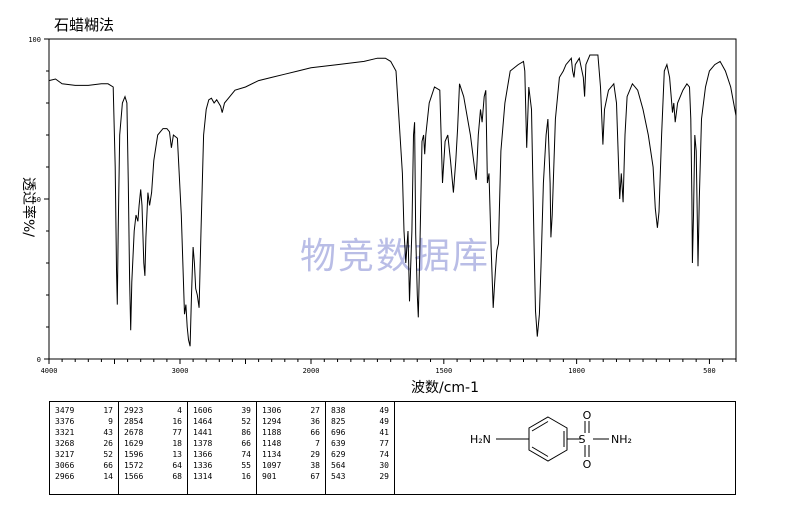 This screenshot has width=794, height=510. What do you see at coordinates (203, 443) in the screenshot?
I see `peak-wavenumber: 1378` at bounding box center [203, 443].